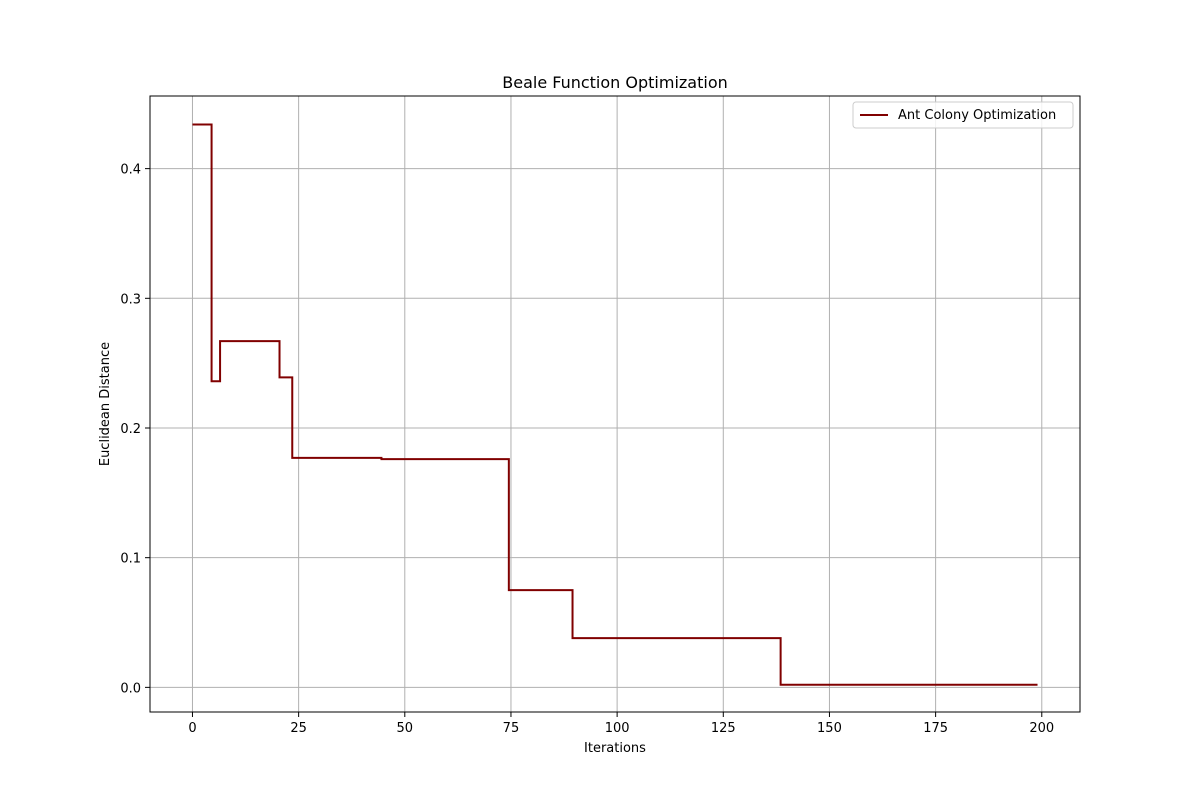 This screenshot has height=800, width=1200. I want to click on x-tick-label: 25, so click(298, 728).